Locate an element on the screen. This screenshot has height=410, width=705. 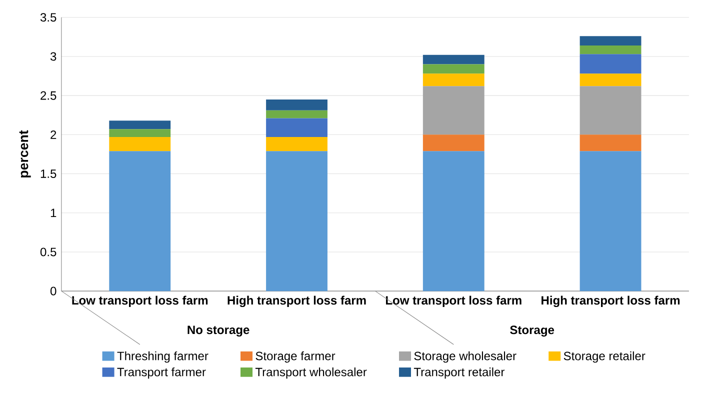
legend-label: Transport retailer is located at coordinates (459, 373).